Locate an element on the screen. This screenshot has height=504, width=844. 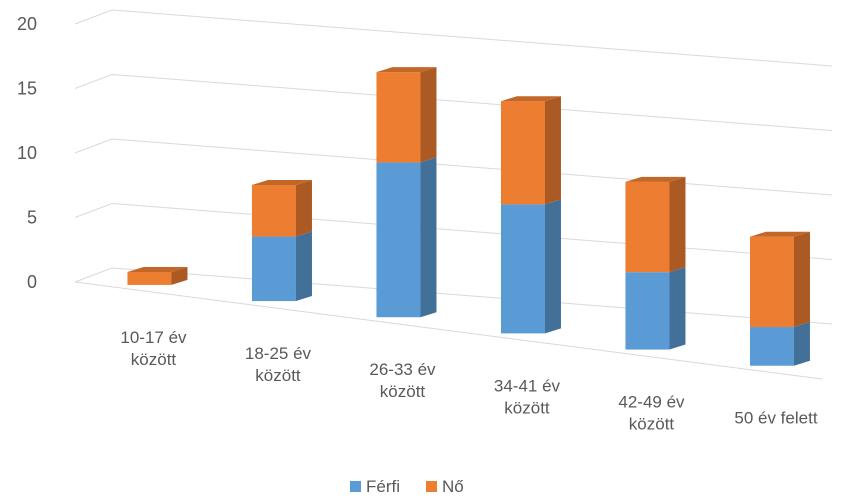
y-axis-ticks: 0 5 10 15 20 is located at coordinates (27, 153).